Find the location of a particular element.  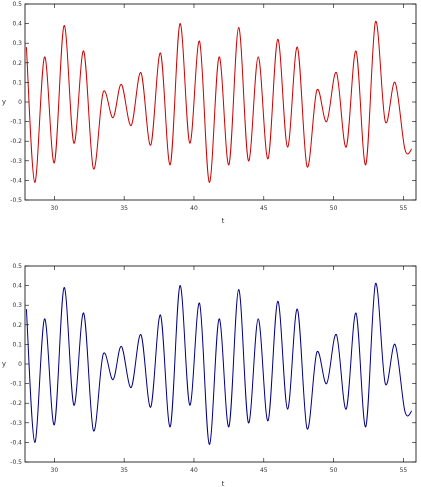

top-y-axis-label: y is located at coordinates (4, 102).